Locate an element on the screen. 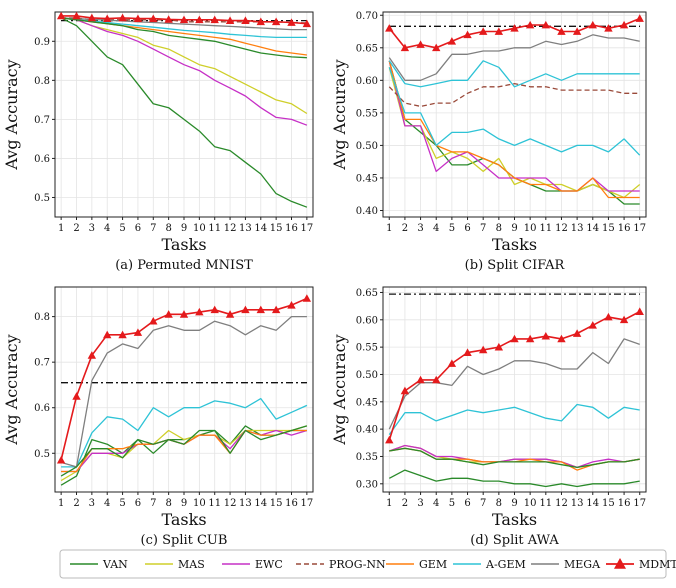  x-tick-label: 4 is located at coordinates (107, 228).